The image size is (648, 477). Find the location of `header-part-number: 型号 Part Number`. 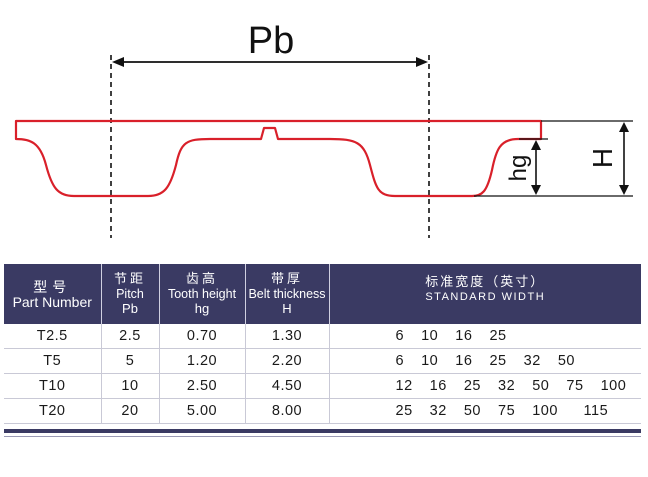

header-part-number: 型号 Part Number is located at coordinates (53, 294).